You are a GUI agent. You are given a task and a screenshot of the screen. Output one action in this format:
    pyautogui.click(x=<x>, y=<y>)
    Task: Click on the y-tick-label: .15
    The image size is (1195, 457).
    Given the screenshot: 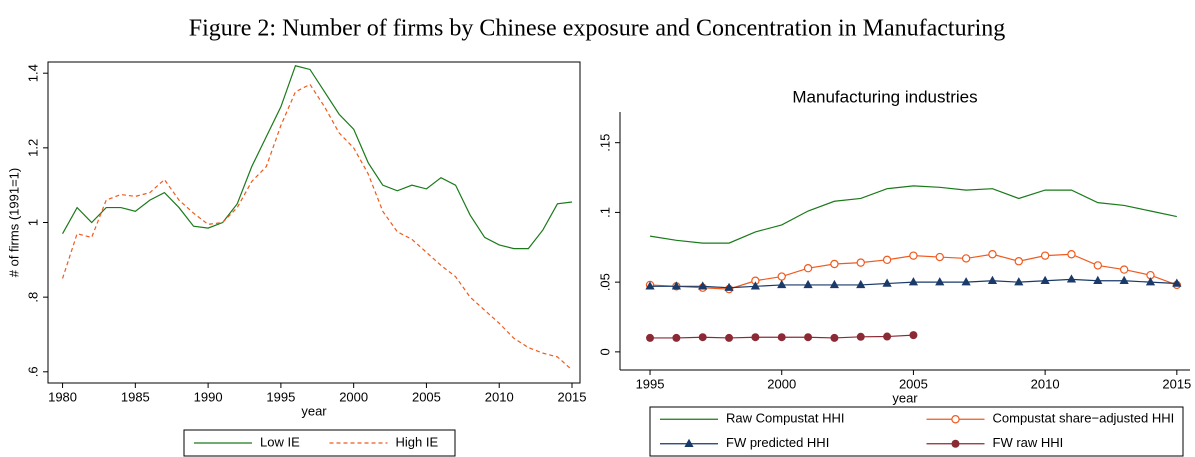 What is the action you would take?
    pyautogui.click(x=604, y=143)
    